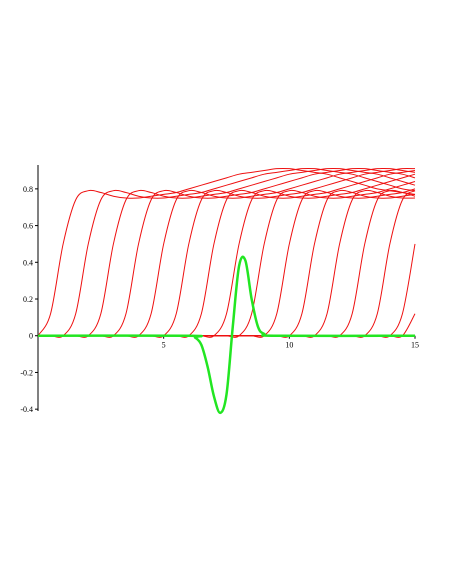  Describe the element at coordinates (164, 345) in the screenshot. I see `x-tick-label: 5` at that location.